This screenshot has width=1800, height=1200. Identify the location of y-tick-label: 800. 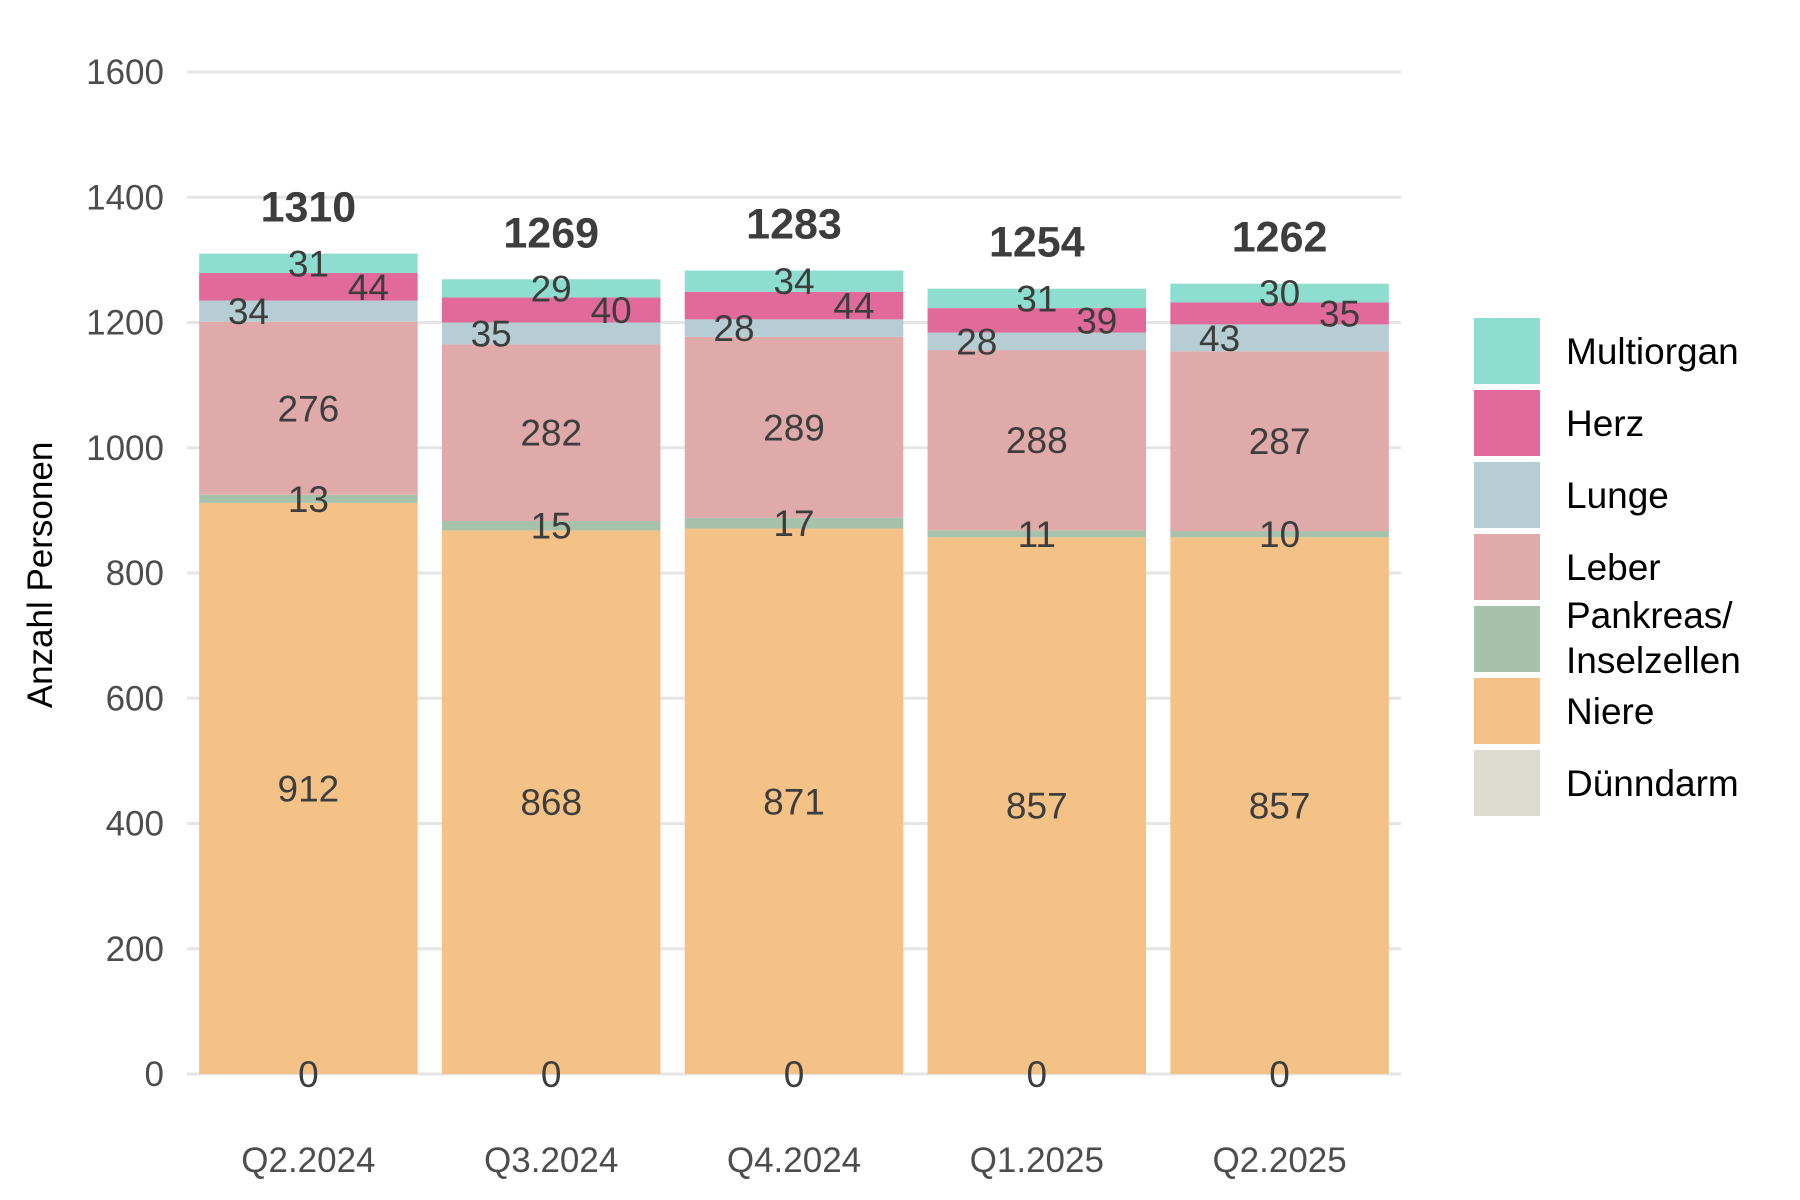
(135, 573).